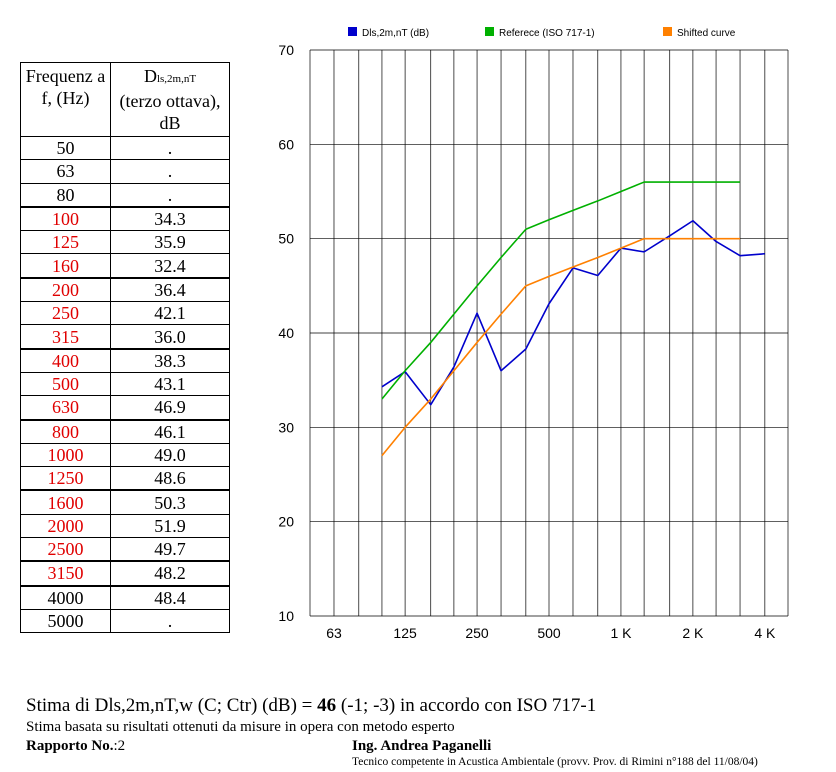 This screenshot has height=772, width=836. I want to click on frequency-cell: 160, so click(65, 266).